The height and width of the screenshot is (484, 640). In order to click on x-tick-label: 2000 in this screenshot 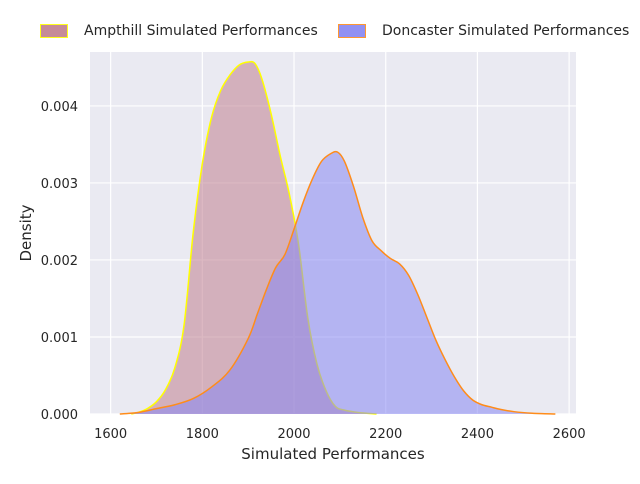, I will do `click(293, 434)`.